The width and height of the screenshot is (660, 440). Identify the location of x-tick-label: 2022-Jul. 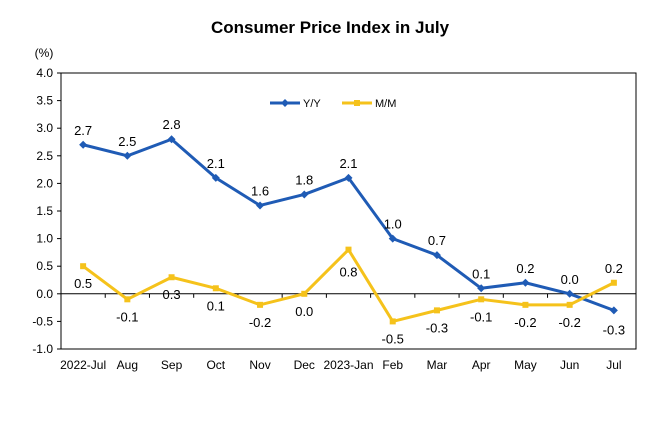
(83, 365).